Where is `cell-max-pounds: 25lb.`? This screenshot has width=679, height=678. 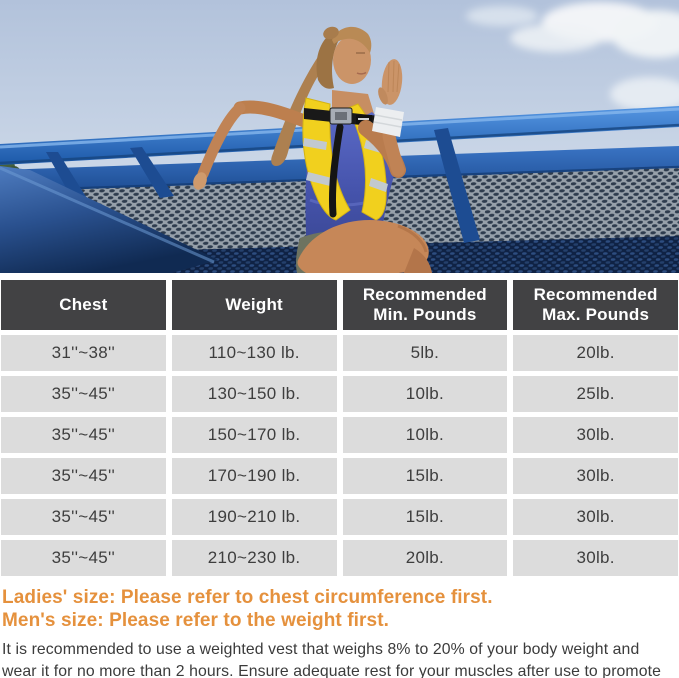
cell-max-pounds: 25lb. is located at coordinates (595, 394).